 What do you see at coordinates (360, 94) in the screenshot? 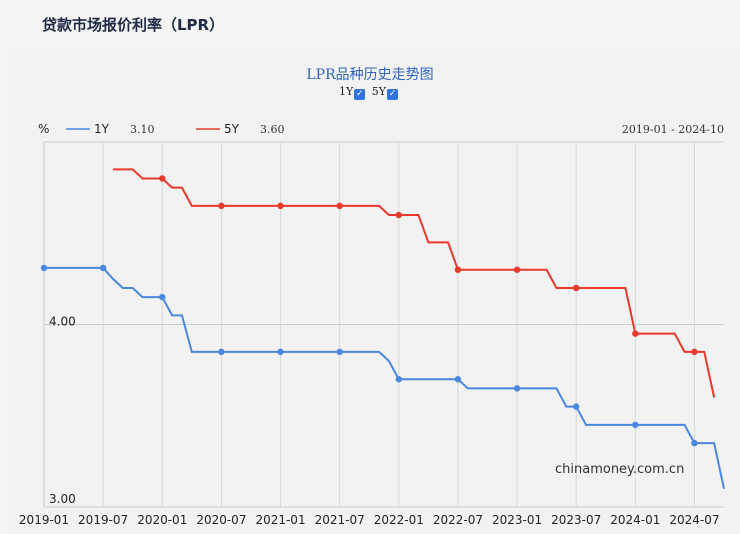
I see `toggle-1y-checkbox: ✓` at bounding box center [360, 94].